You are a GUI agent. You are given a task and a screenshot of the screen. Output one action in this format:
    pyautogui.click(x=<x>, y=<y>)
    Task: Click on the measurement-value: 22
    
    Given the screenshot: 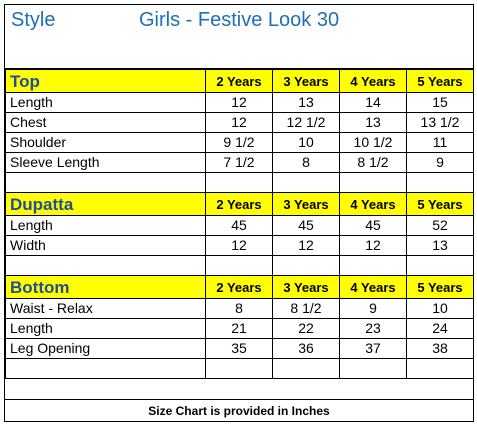 What is the action you would take?
    pyautogui.click(x=306, y=328)
    